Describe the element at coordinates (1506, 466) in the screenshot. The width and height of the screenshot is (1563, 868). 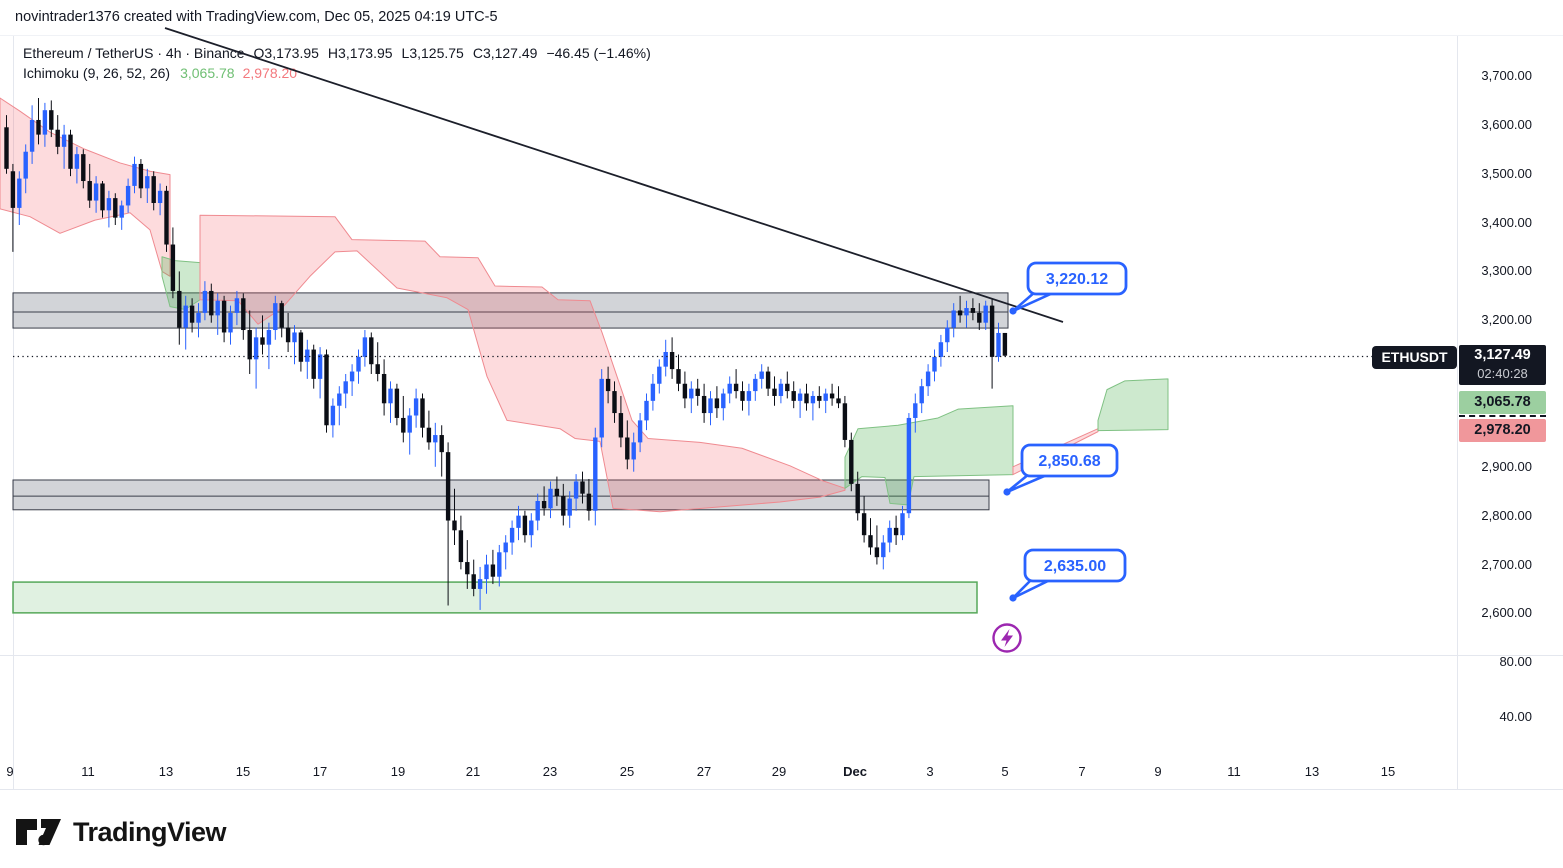
I see `price-axis-label: 2,900.00` at that location.